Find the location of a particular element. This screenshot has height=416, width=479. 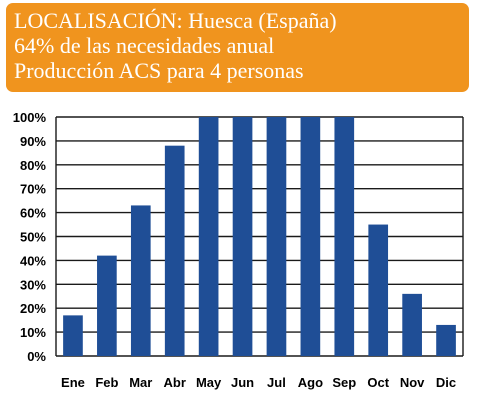

title-location: LOCALISACIÓN: Huesca (España) is located at coordinates (175, 20).